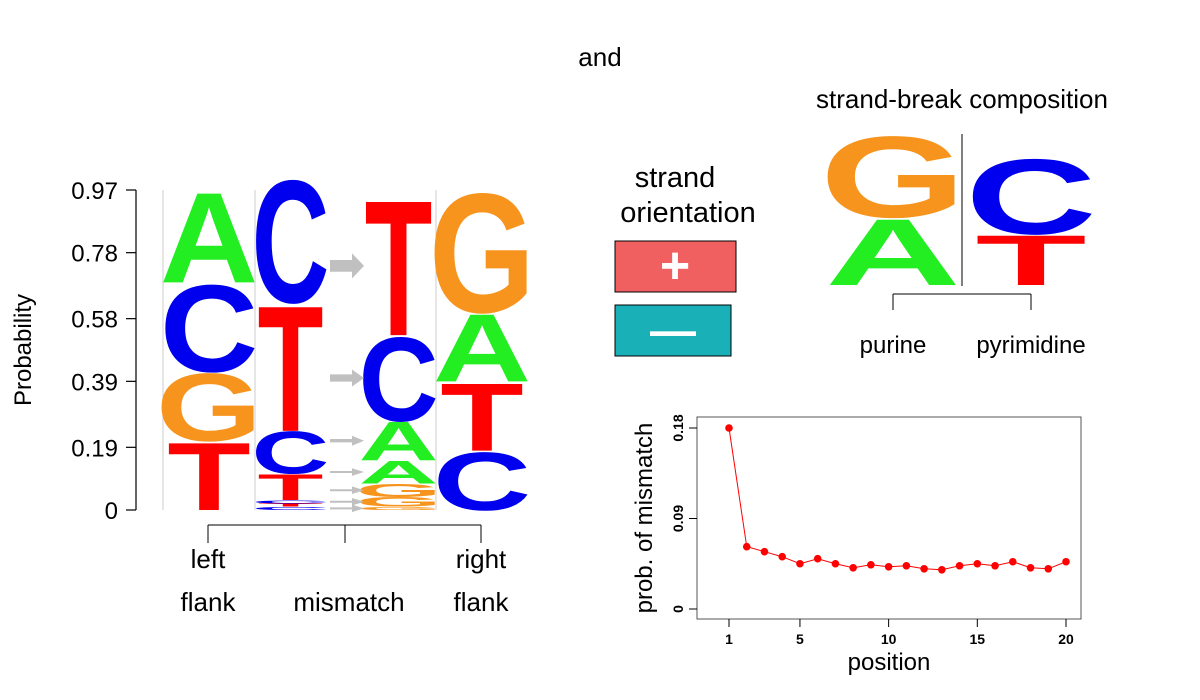  Describe the element at coordinates (23, 350) in the screenshot. I see `logo-y-axis-label: Probability` at that location.